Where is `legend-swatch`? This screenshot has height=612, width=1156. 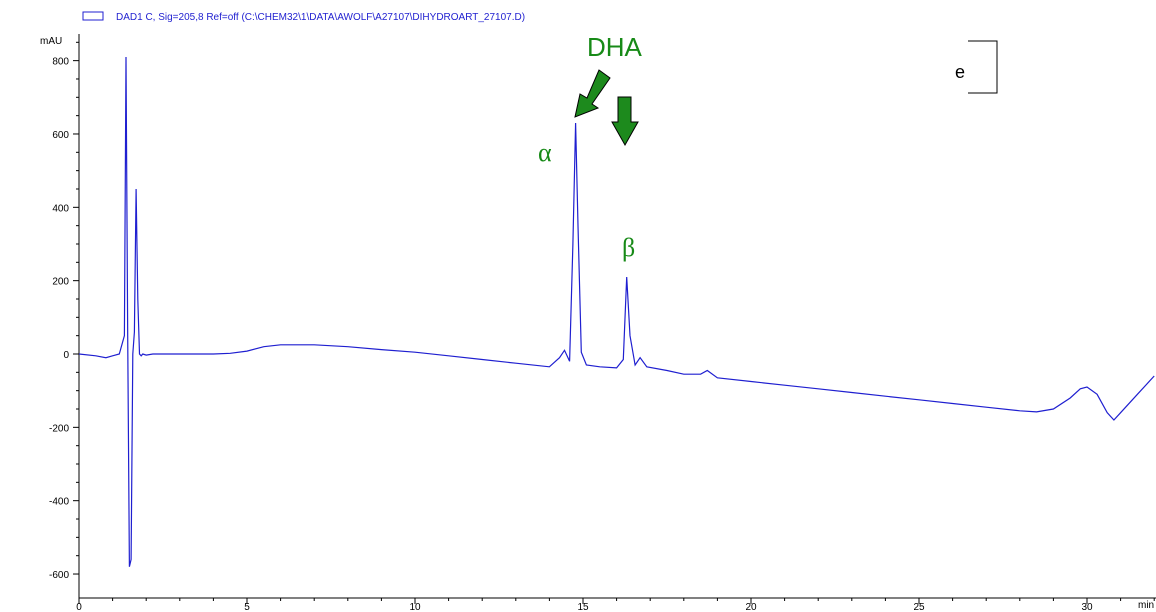 legend-swatch is located at coordinates (93, 16).